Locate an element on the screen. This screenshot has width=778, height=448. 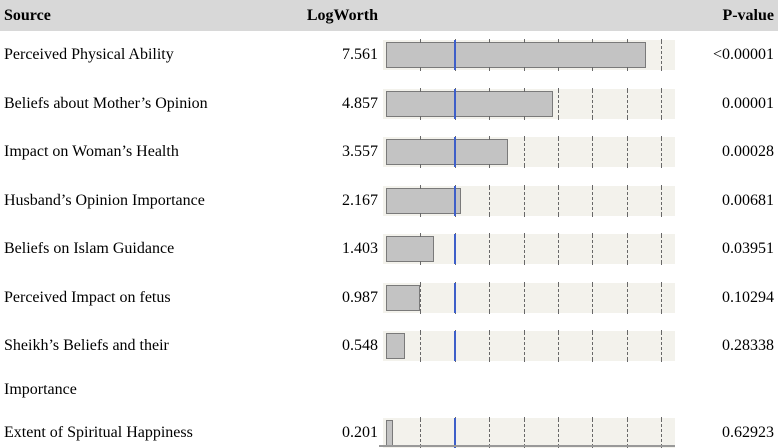
source-label: Perceived Physical Ability is located at coordinates (89, 55).